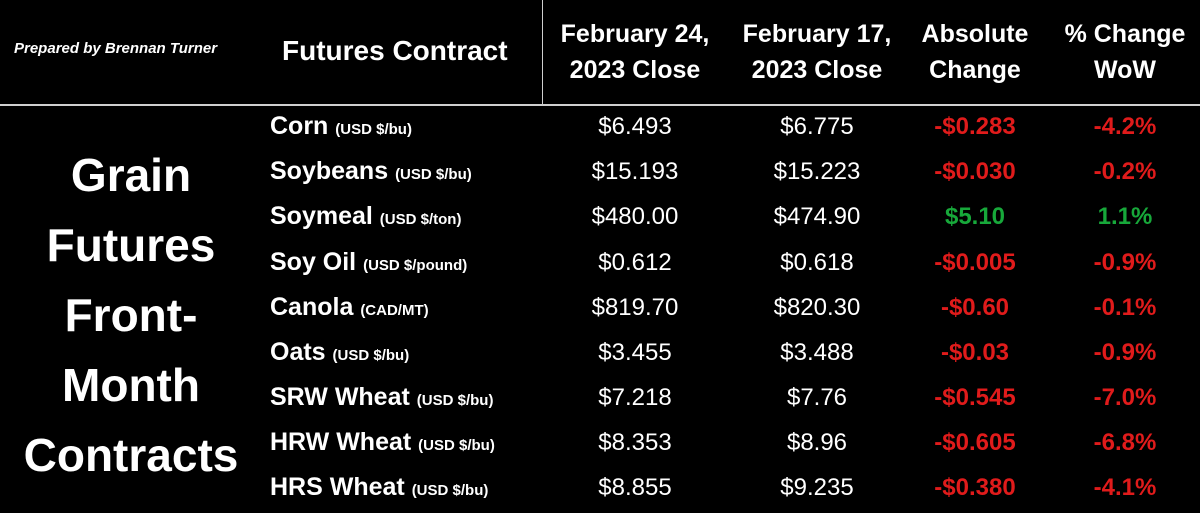 The width and height of the screenshot is (1200, 513). What do you see at coordinates (415, 265) in the screenshot?
I see `contract-unit: (USD $/pound)` at bounding box center [415, 265].